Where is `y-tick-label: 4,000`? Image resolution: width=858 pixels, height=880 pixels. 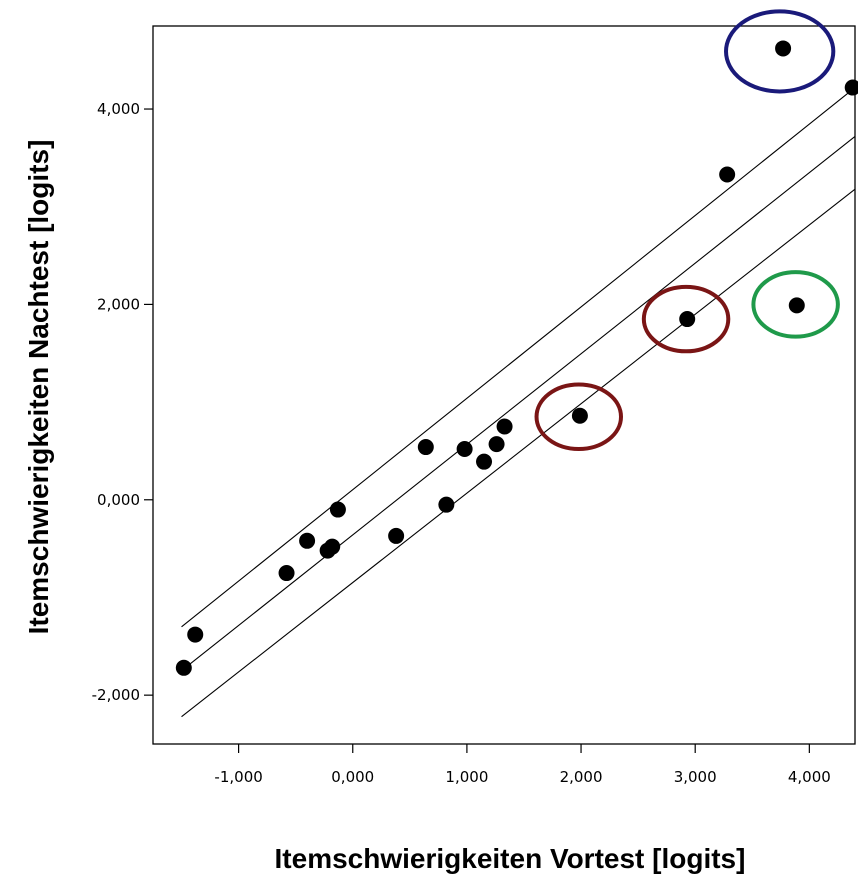
y-tick-label: 4,000 is located at coordinates (118, 109).